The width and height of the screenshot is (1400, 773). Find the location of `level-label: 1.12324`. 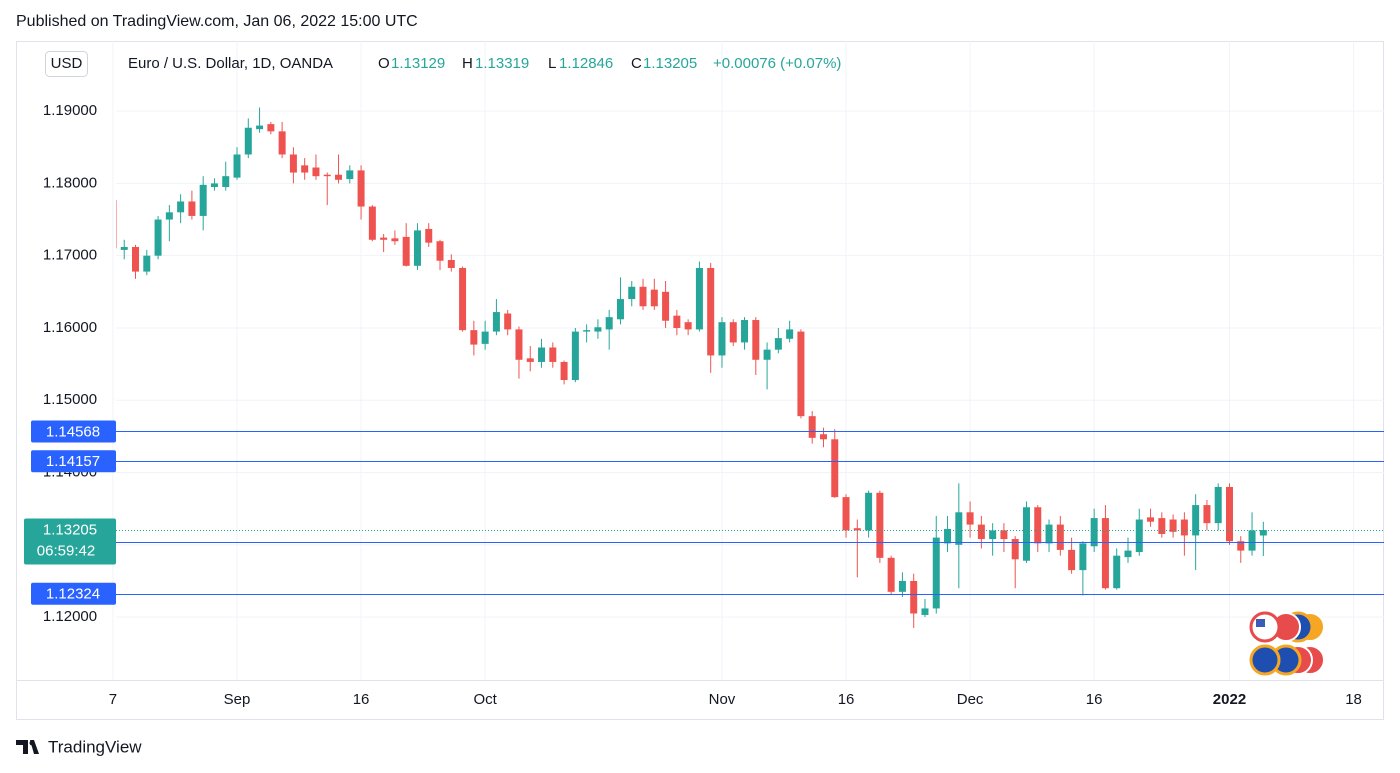

level-label: 1.12324 is located at coordinates (73, 594).